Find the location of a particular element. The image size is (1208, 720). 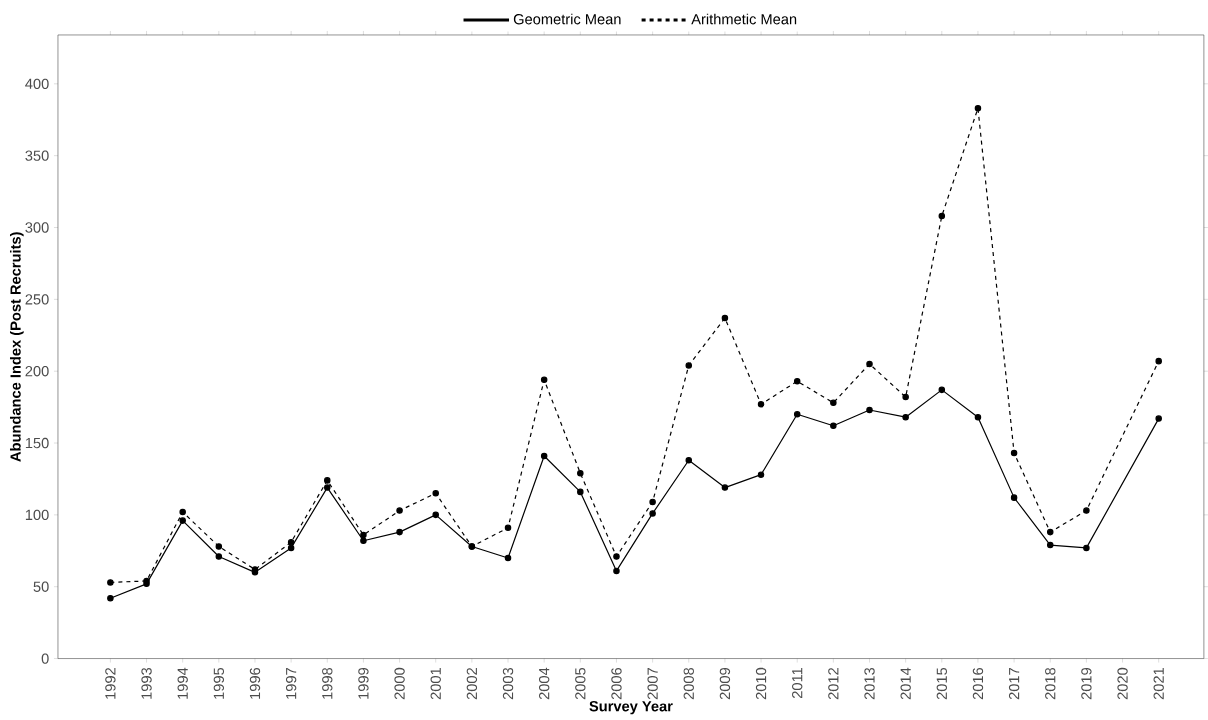

x-tick-label: 2001 is located at coordinates (435, 684).